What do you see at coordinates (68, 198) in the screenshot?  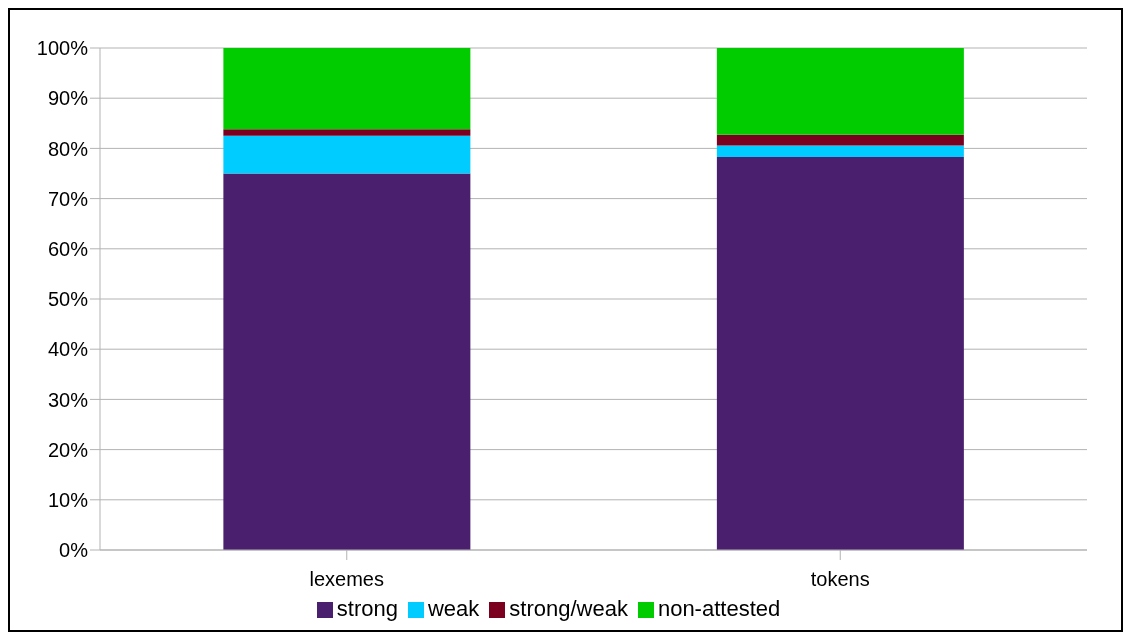 I see `y-tick-label: 70%` at bounding box center [68, 198].